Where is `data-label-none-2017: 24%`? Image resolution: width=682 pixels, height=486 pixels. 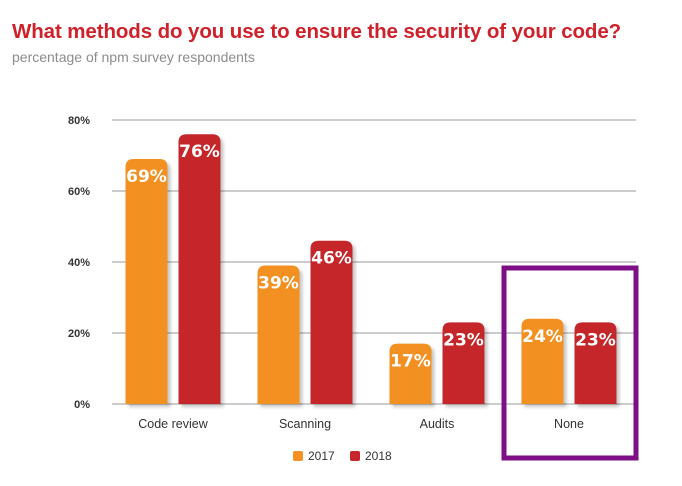 data-label-none-2017: 24% is located at coordinates (542, 337).